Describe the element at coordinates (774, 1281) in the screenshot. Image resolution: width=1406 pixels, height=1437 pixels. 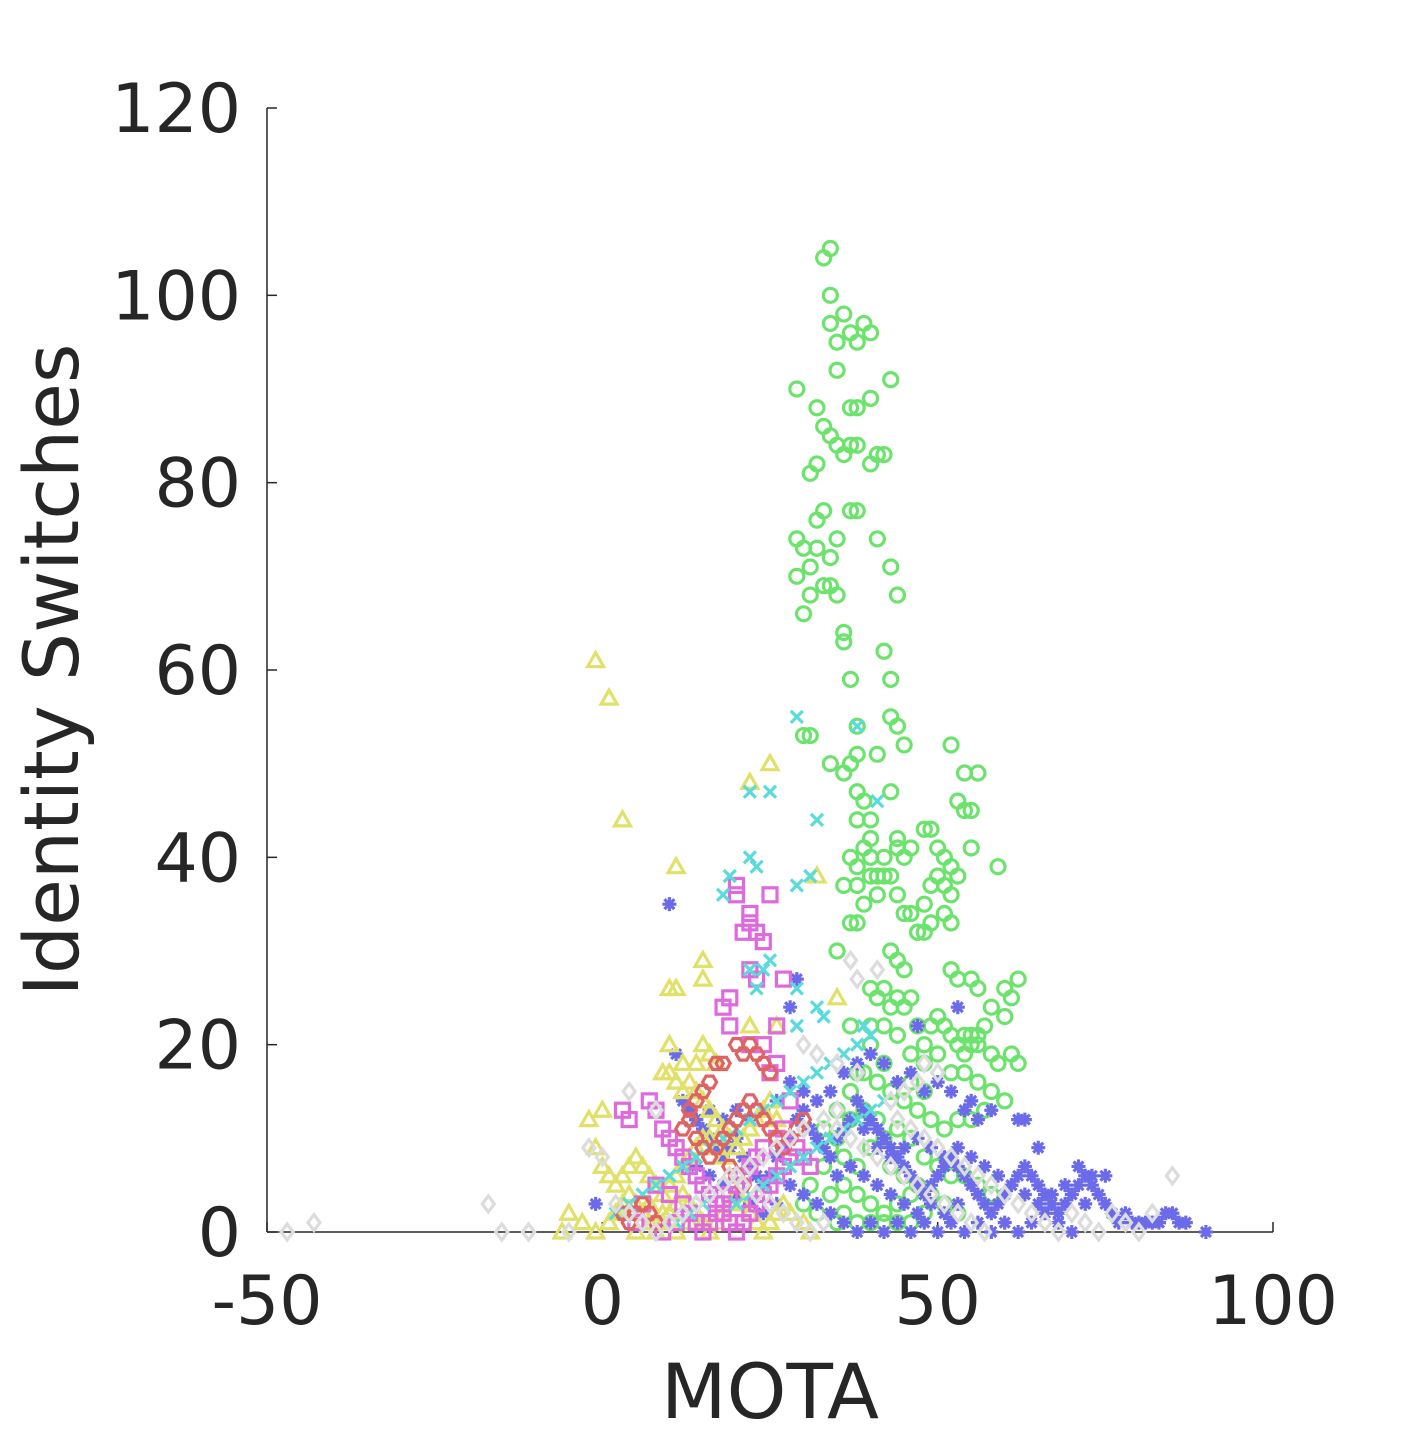
I see `x-ticks: -50 0 50 100` at that location.